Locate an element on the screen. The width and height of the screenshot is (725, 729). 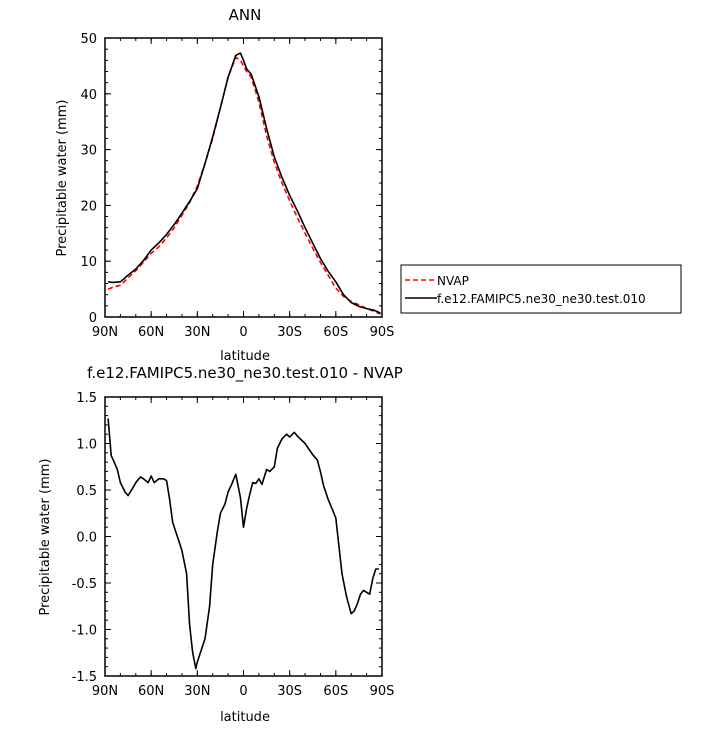
bottom-x-tick-label: 30N is located at coordinates (197, 691).